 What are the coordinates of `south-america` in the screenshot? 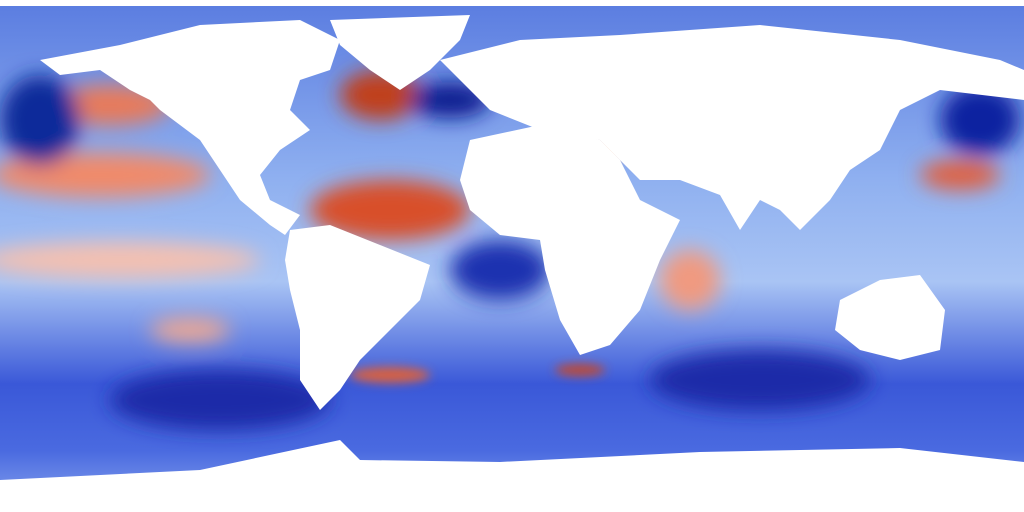 It's located at (357, 317).